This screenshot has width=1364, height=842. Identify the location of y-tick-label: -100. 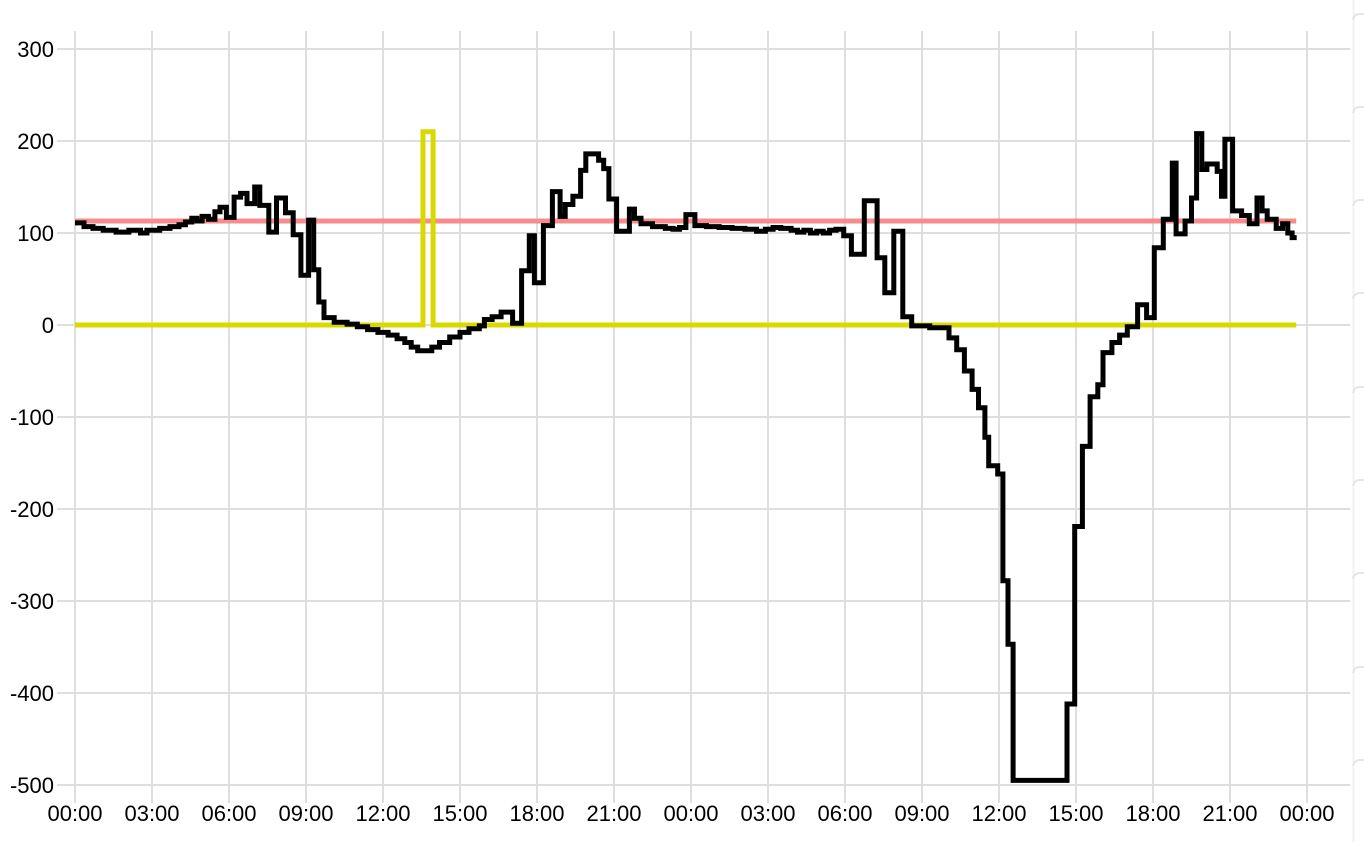
(32, 417).